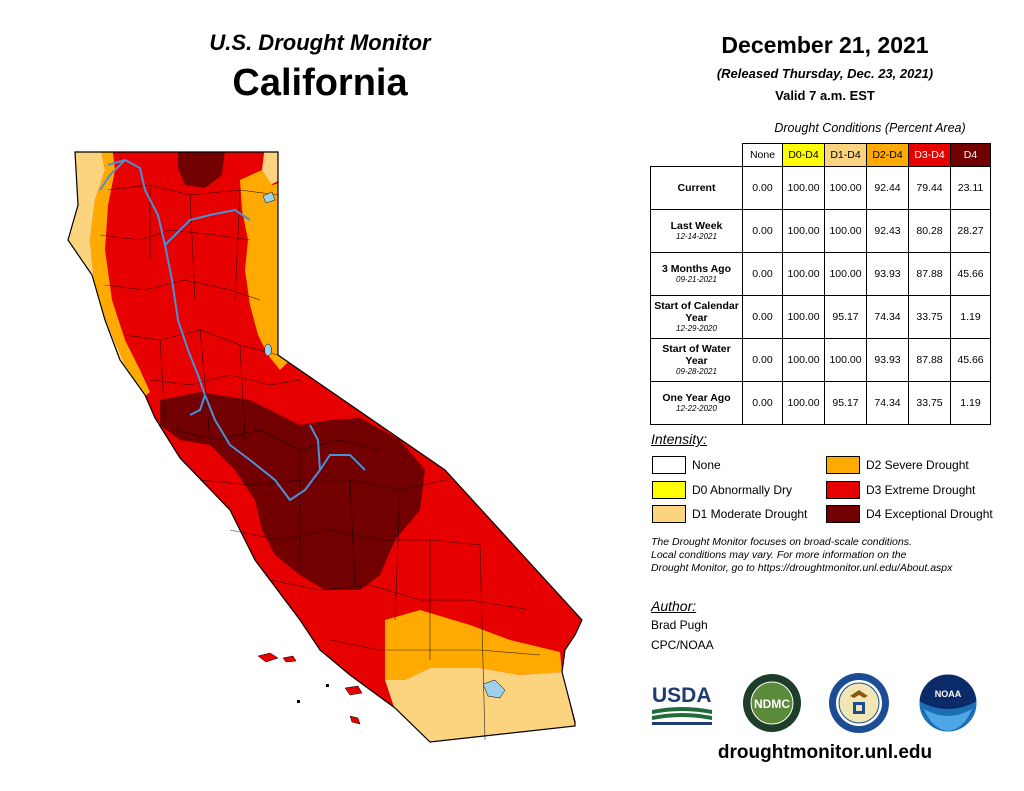 The height and width of the screenshot is (791, 1024). Describe the element at coordinates (696, 274) in the screenshot. I see `row-label: 3 Months Ago 09-21-2021` at that location.